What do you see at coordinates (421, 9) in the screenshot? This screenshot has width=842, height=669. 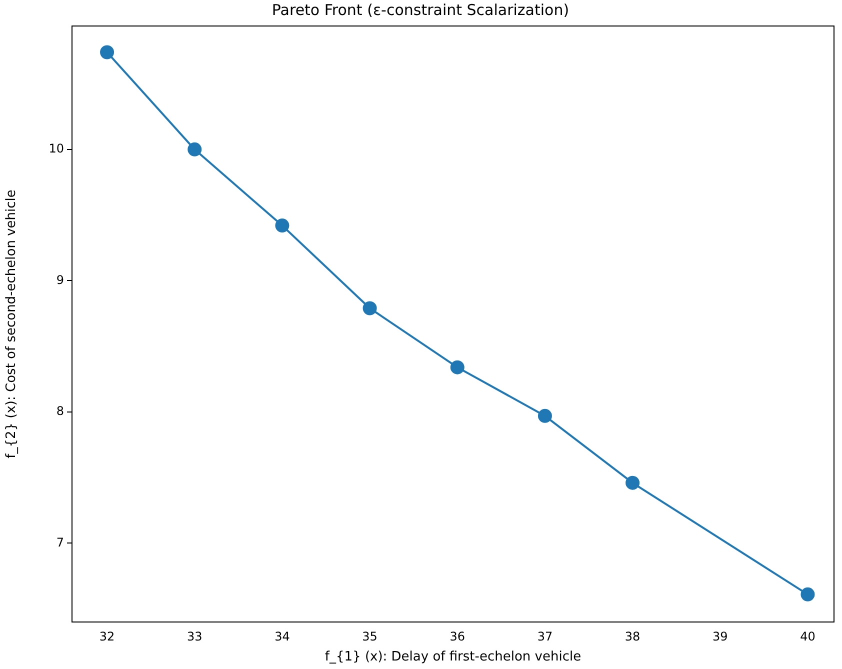 I see `chart-title: Pareto Front (ε-constraint Scalarization)` at bounding box center [421, 9].